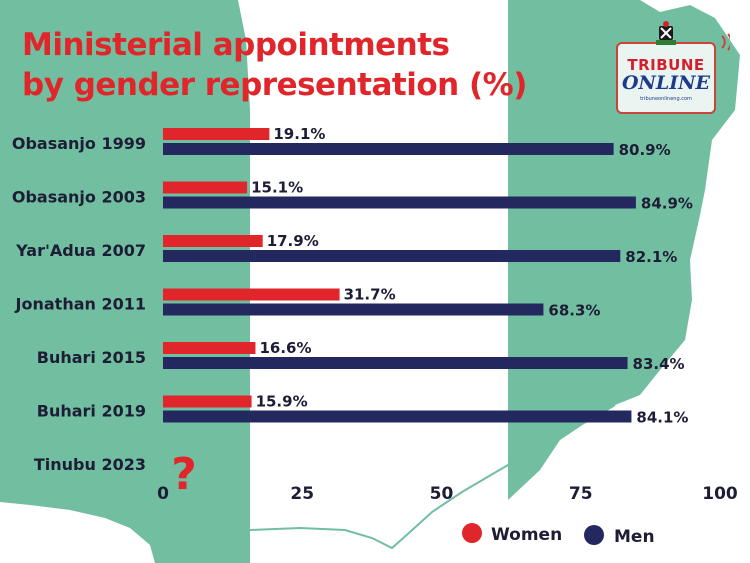 The image size is (750, 563). What do you see at coordinates (163, 494) in the screenshot?
I see `x-tick-label: 0` at bounding box center [163, 494].